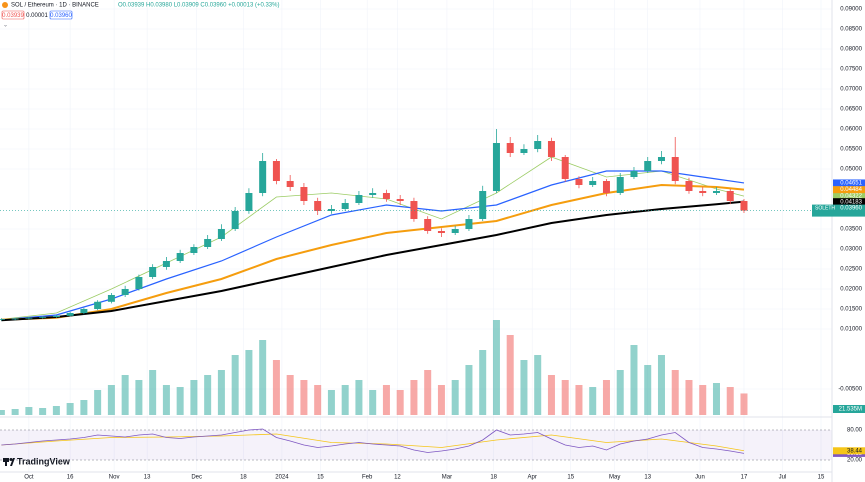 Image resolution: width=865 pixels, height=482 pixels. Describe the element at coordinates (700, 478) in the screenshot. I see `x-tick-label: Jun` at that location.